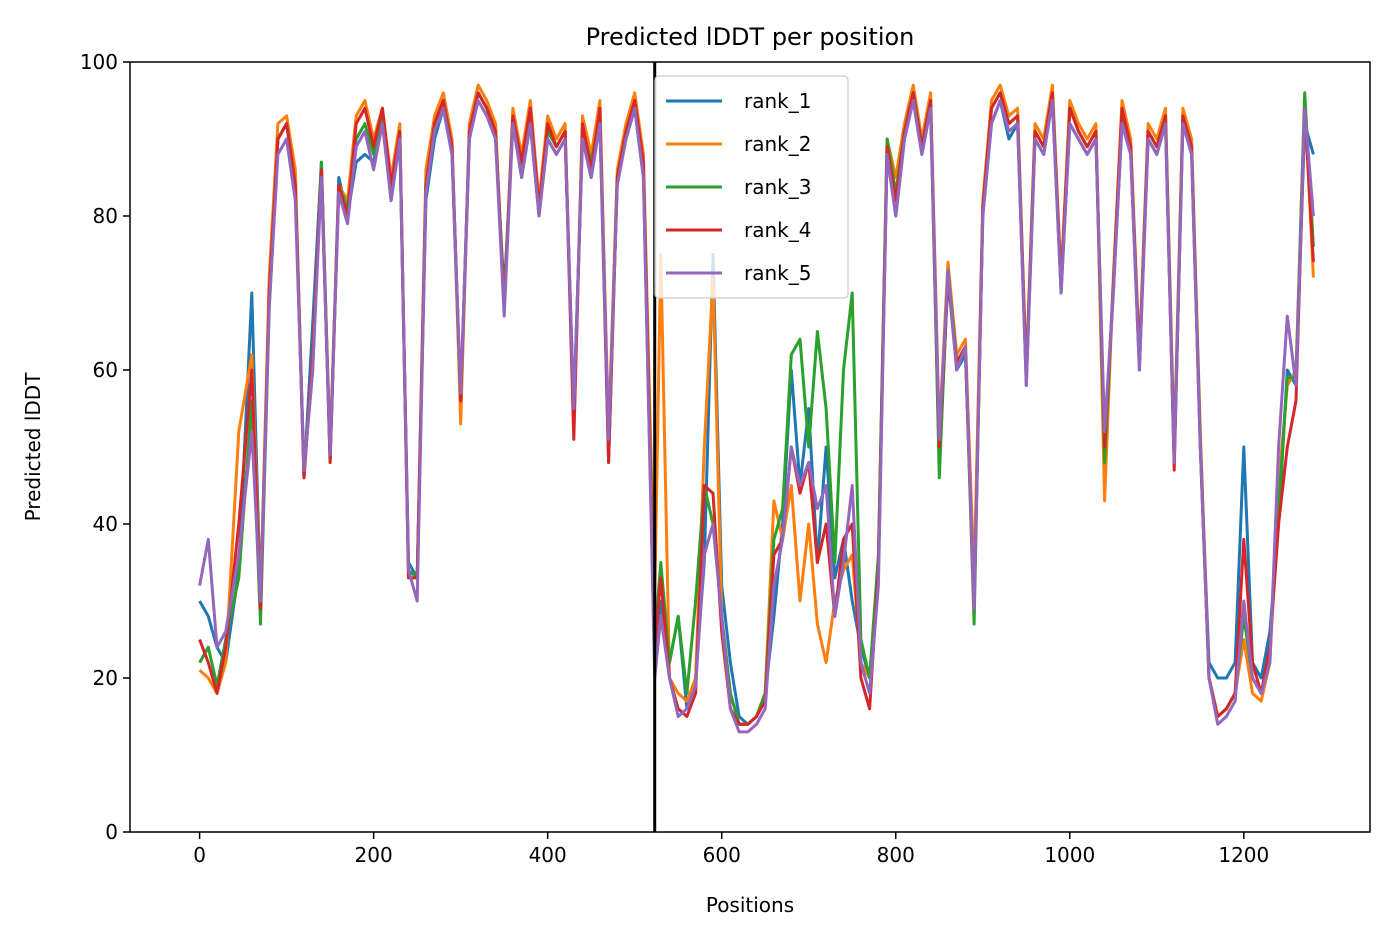 The image size is (1391, 939). I want to click on x-axis: 0 200 400 600 800 1000 1200, so click(731, 849).